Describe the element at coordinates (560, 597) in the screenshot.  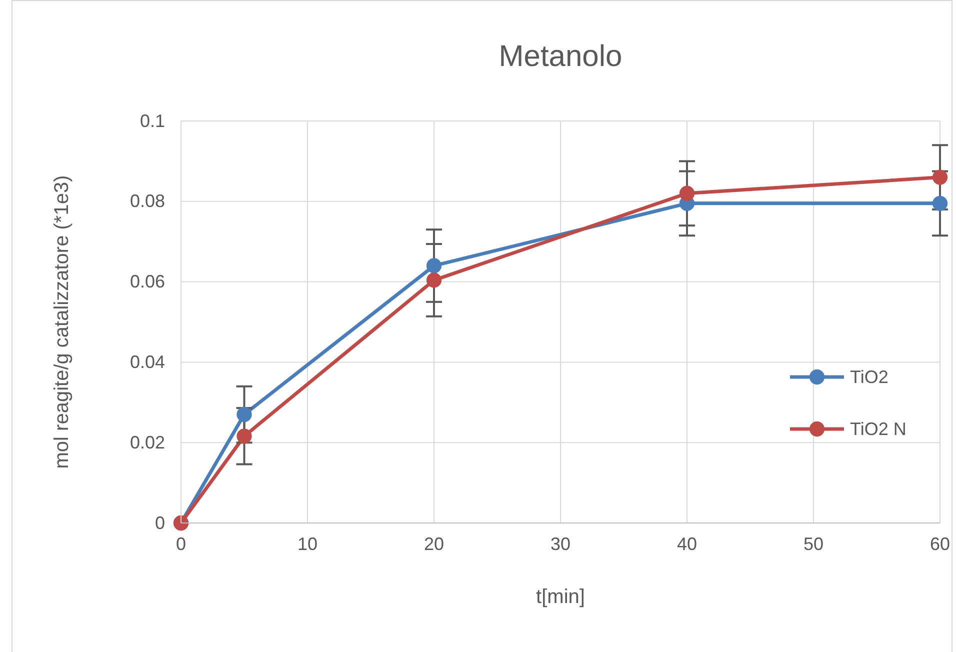
I see `x-axis-title: t[min]` at that location.